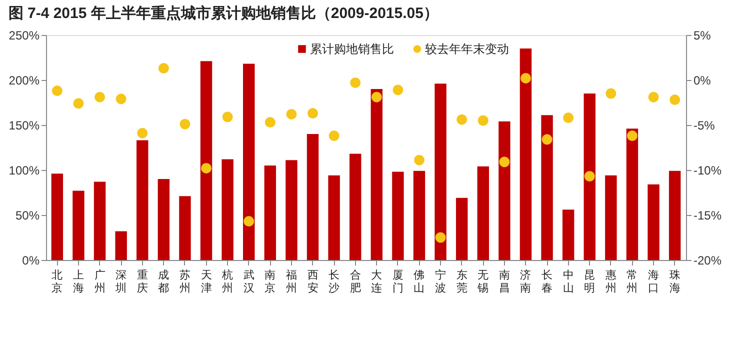 This screenshot has width=754, height=340. Describe the element at coordinates (57, 281) in the screenshot. I see `x-tick-label: 北京` at that location.